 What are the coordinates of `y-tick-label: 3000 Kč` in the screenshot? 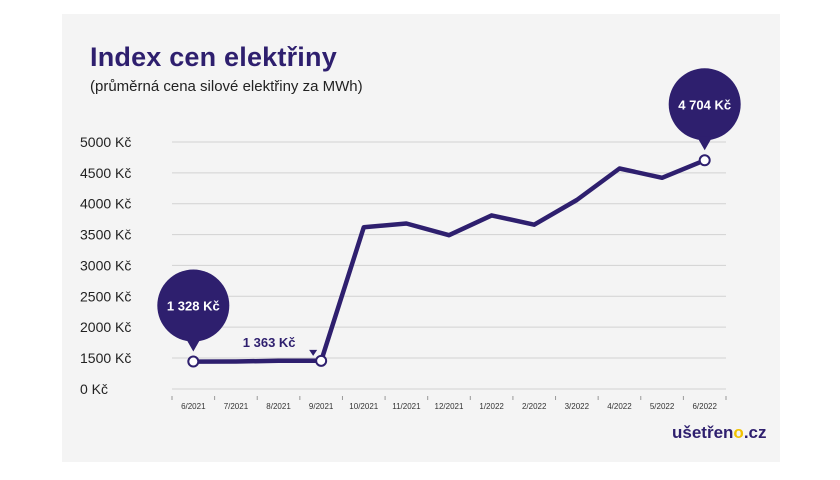 It's located at (105, 265).